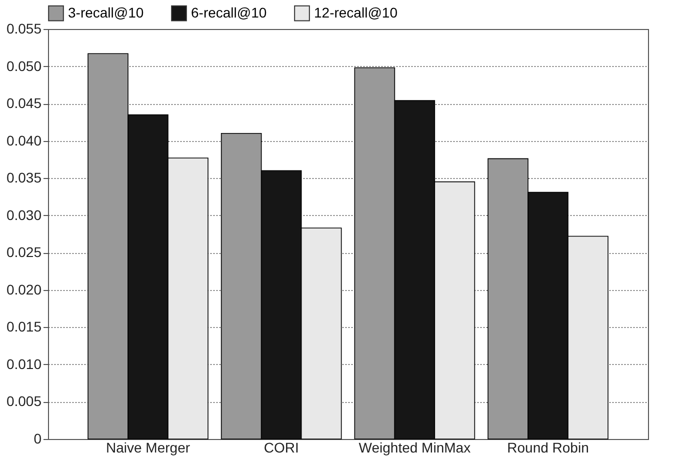 The width and height of the screenshot is (680, 469). I want to click on y-tick-label: 0.050, so click(24, 66).